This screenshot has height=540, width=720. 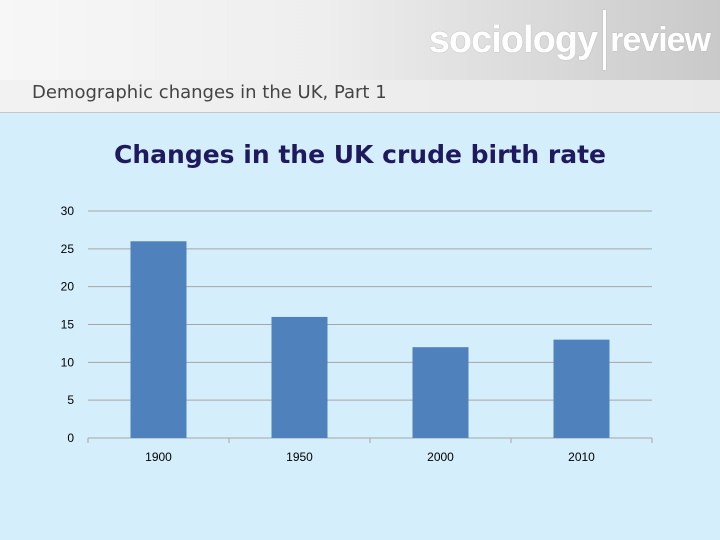 What do you see at coordinates (360, 154) in the screenshot?
I see `slide-title: Changes in the UK crude birth rate` at bounding box center [360, 154].